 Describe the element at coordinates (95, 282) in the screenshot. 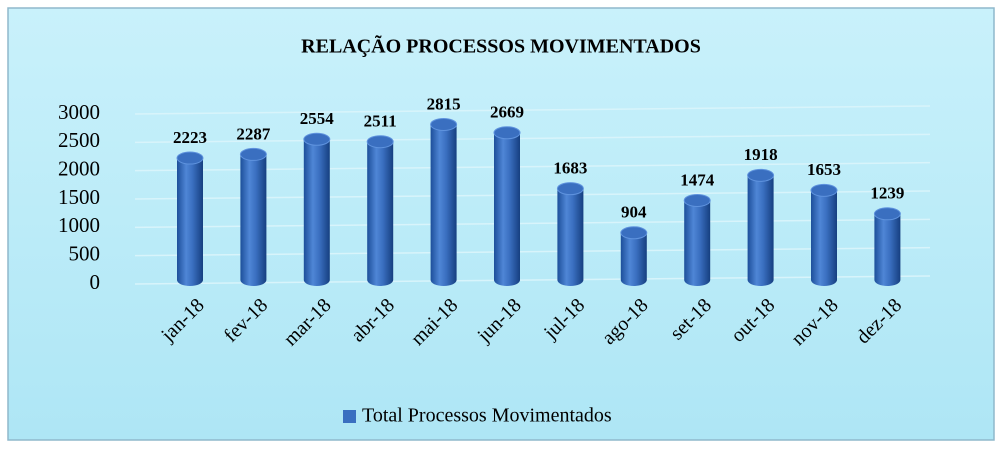

I see `y-tick-label: 0` at that location.